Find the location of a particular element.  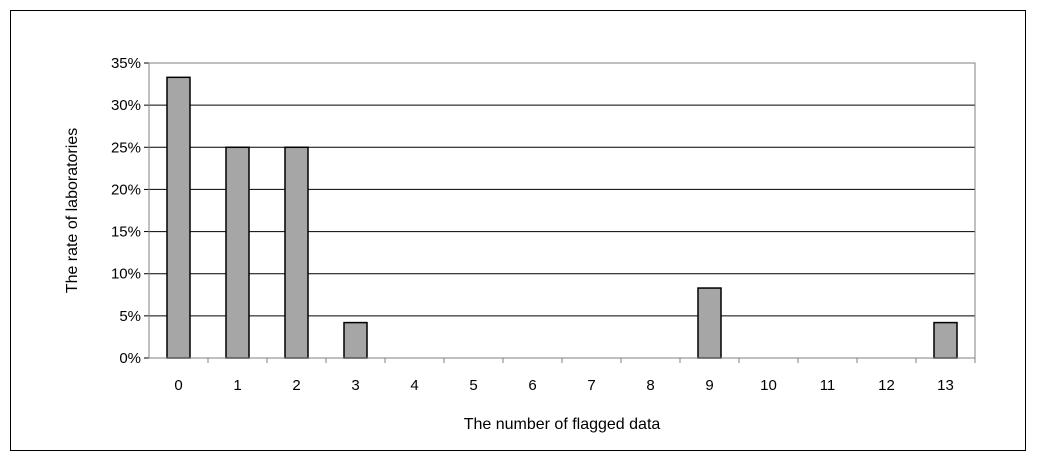

y-tick-labels: 0% 5% 10% 15% 20% 25% 30% 35% is located at coordinates (126, 211).